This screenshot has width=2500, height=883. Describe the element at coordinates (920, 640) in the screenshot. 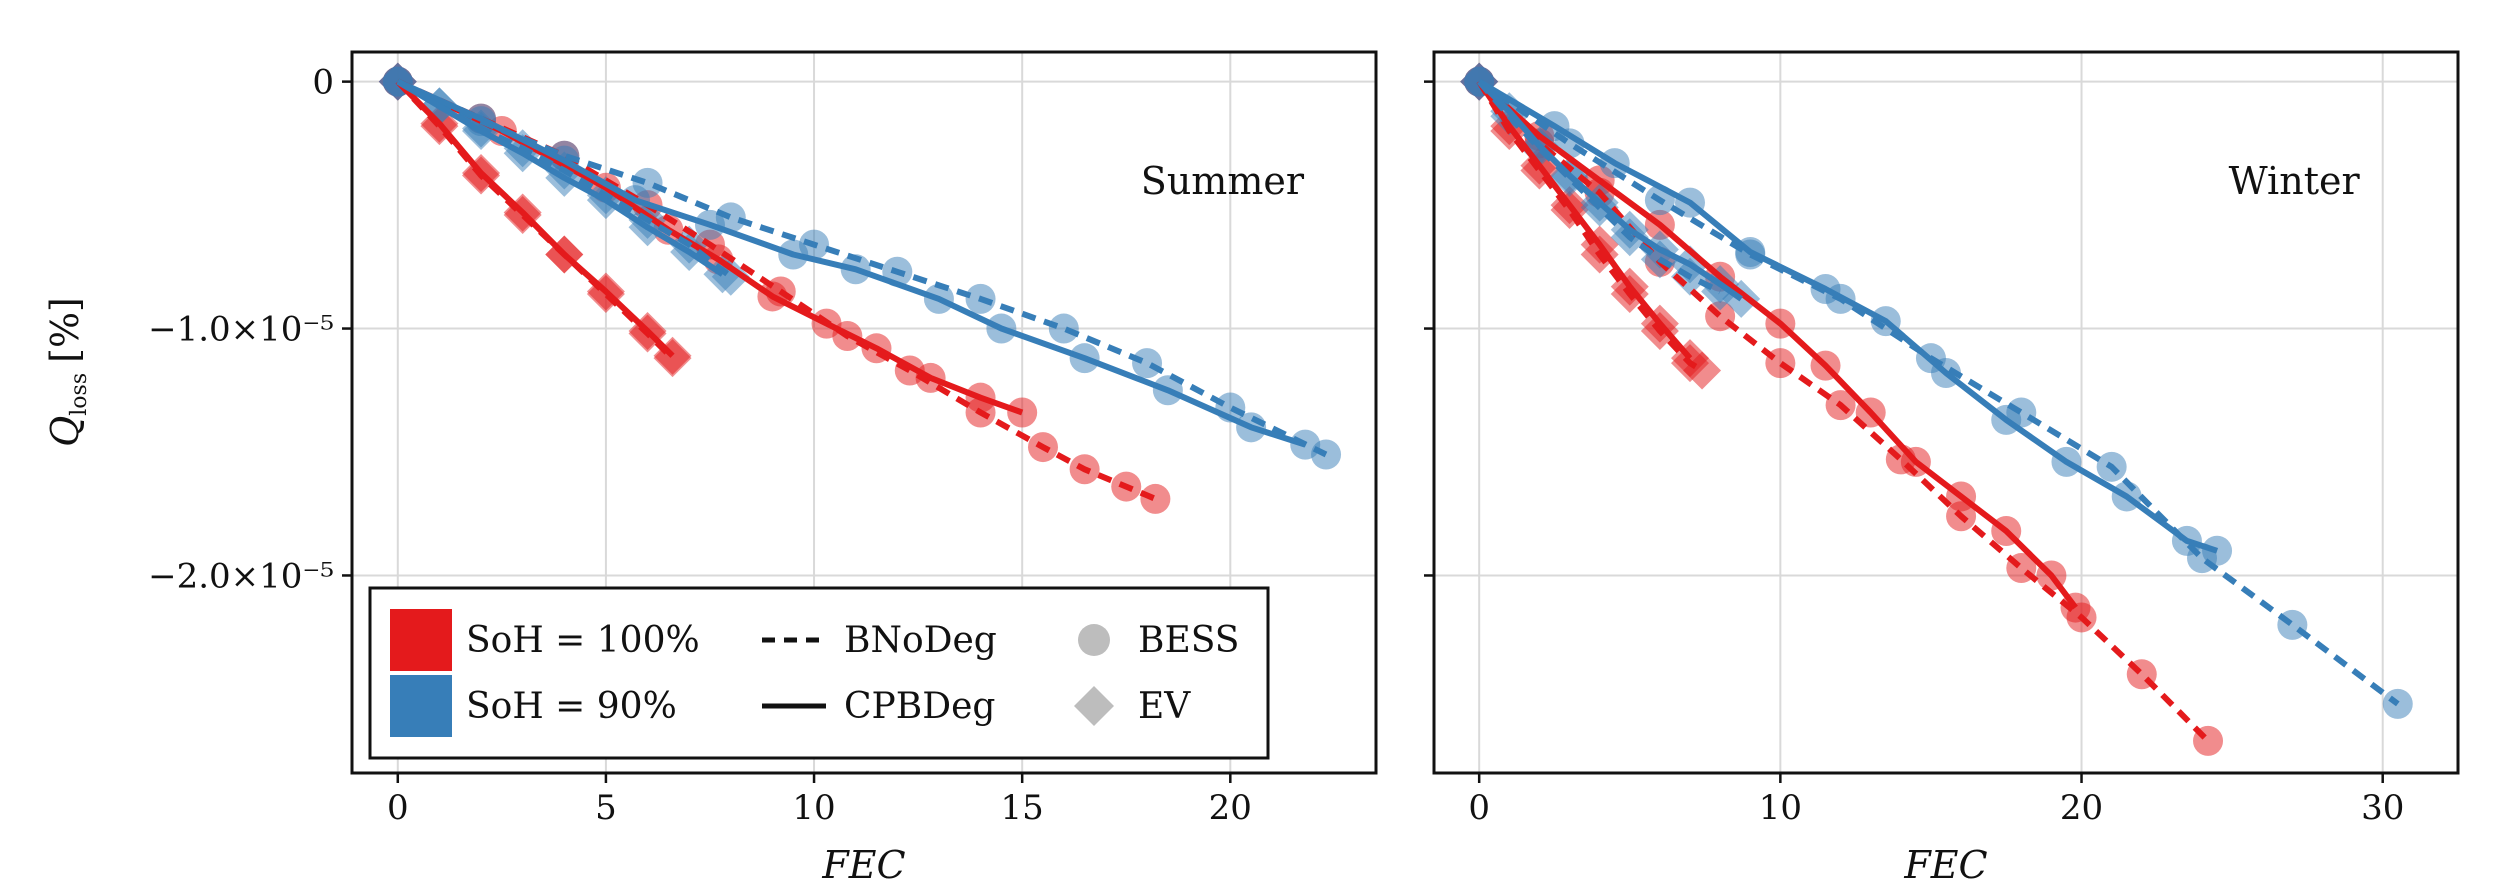

I see `legend-label: BNoDeg` at that location.